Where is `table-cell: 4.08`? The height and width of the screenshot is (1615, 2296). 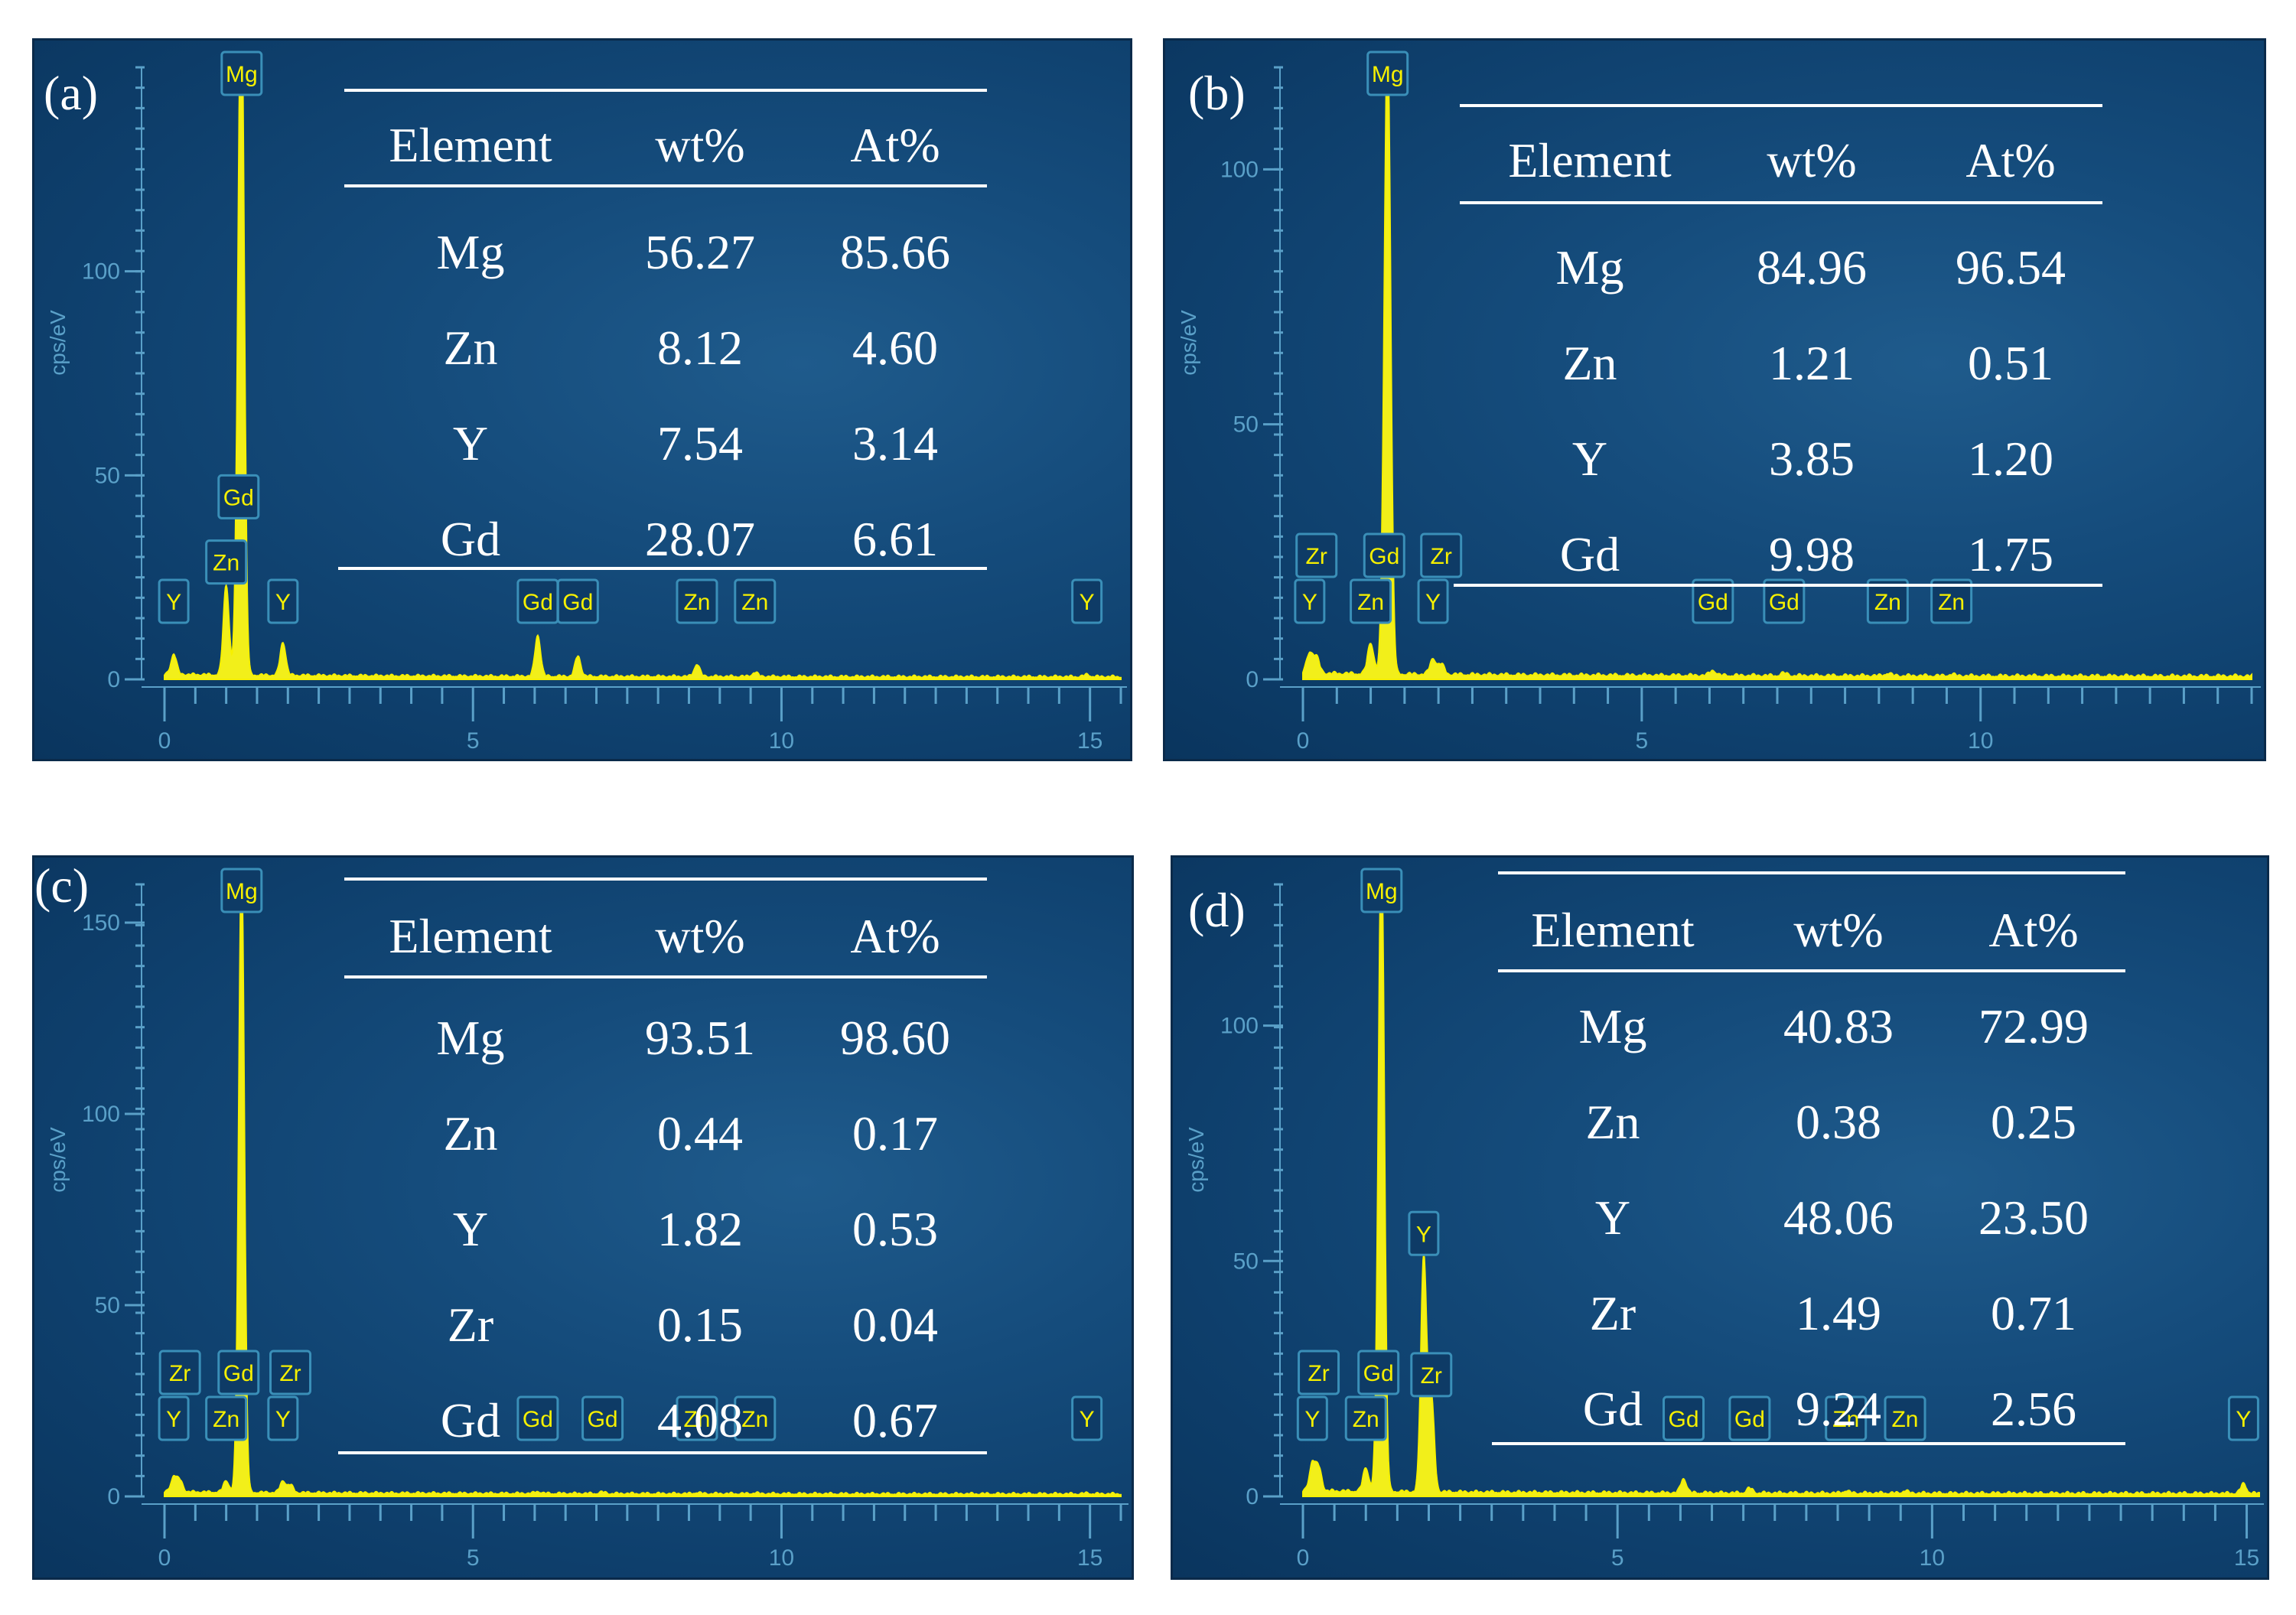 table-cell: 4.08 is located at coordinates (700, 1420).